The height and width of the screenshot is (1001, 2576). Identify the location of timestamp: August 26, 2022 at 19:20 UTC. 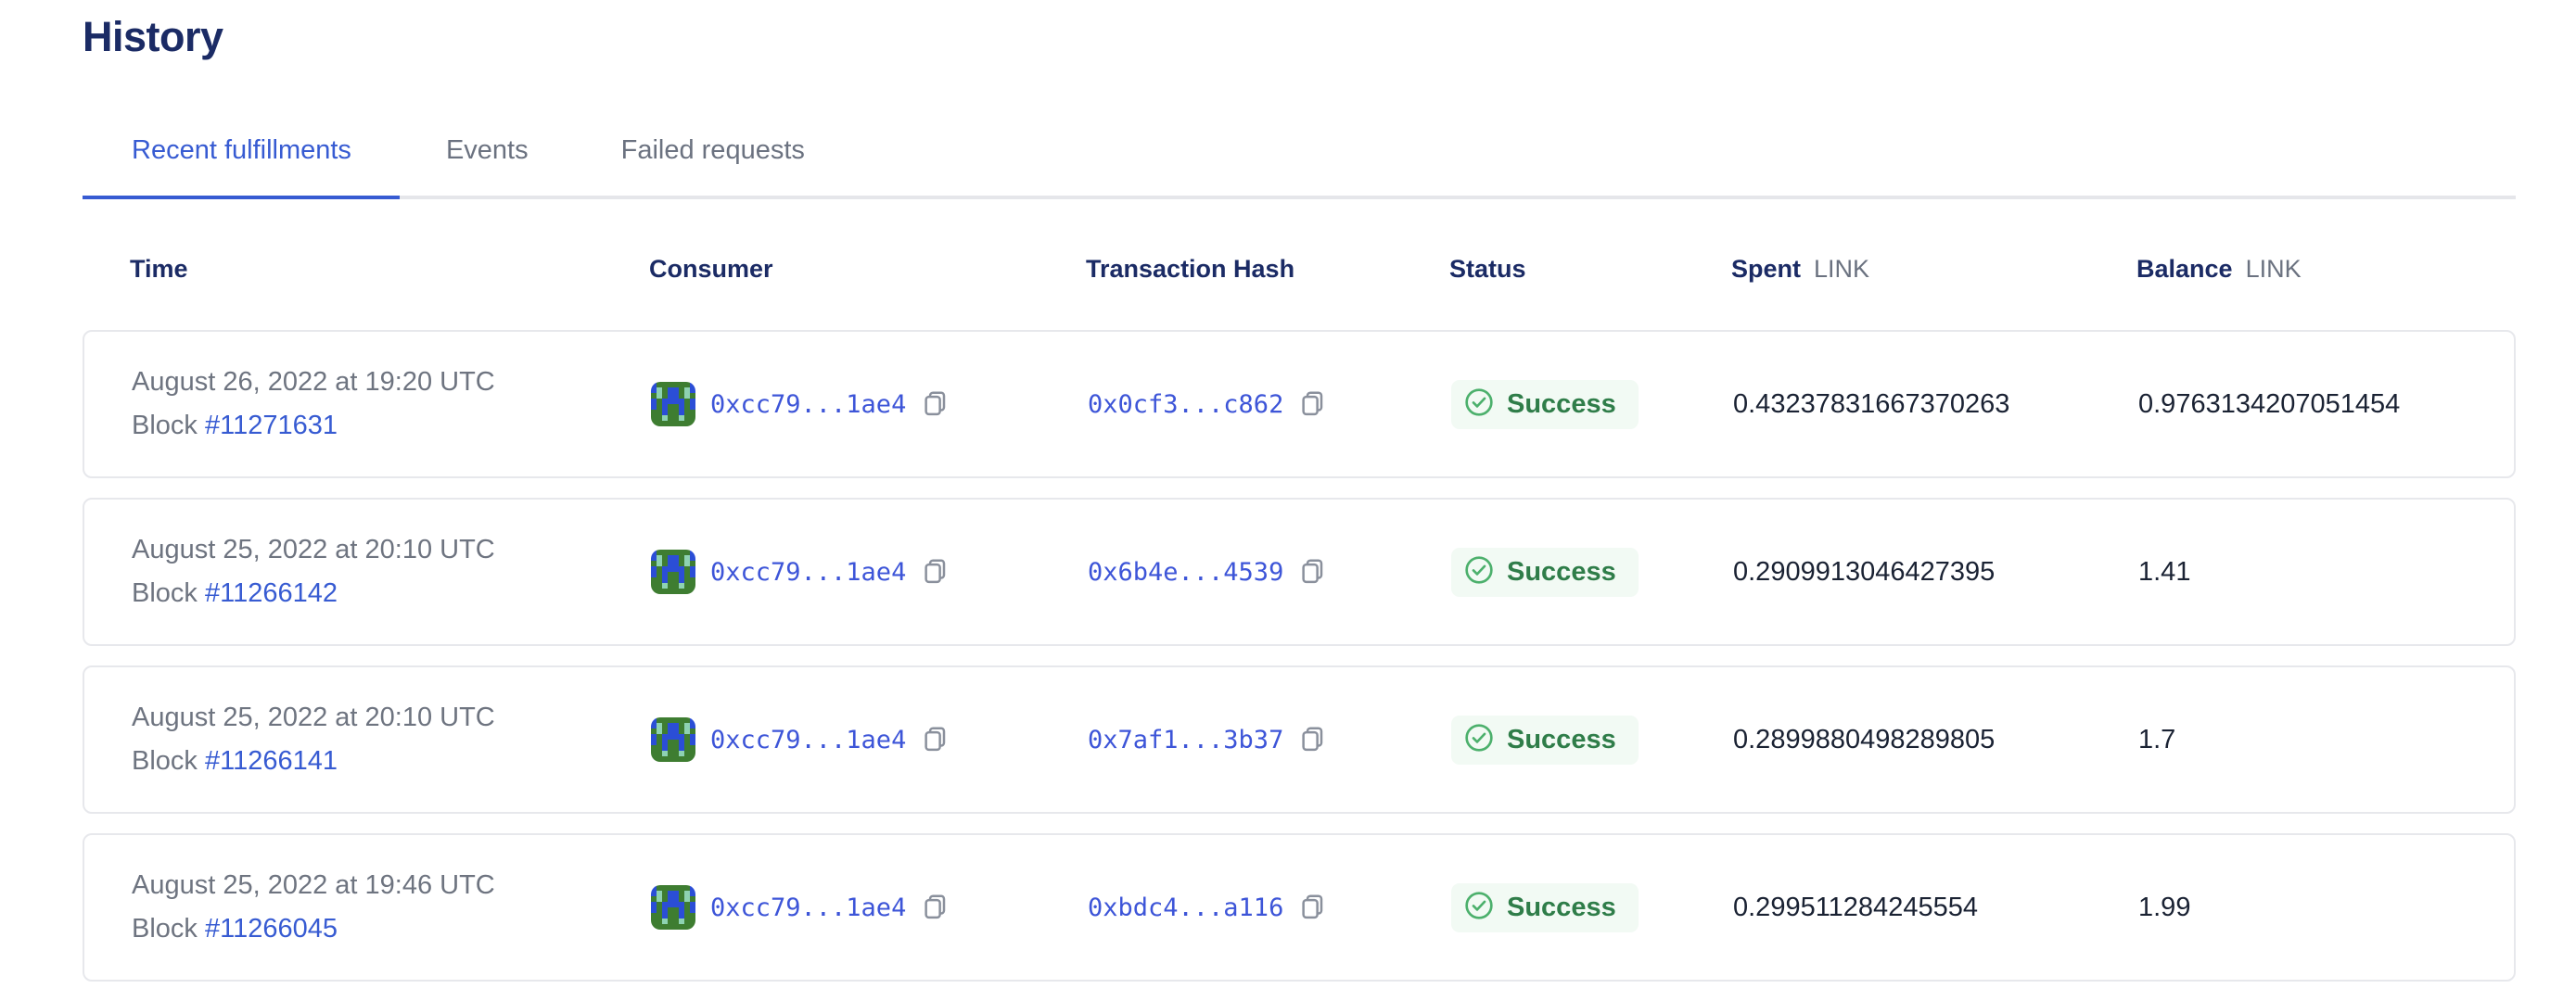
(313, 382).